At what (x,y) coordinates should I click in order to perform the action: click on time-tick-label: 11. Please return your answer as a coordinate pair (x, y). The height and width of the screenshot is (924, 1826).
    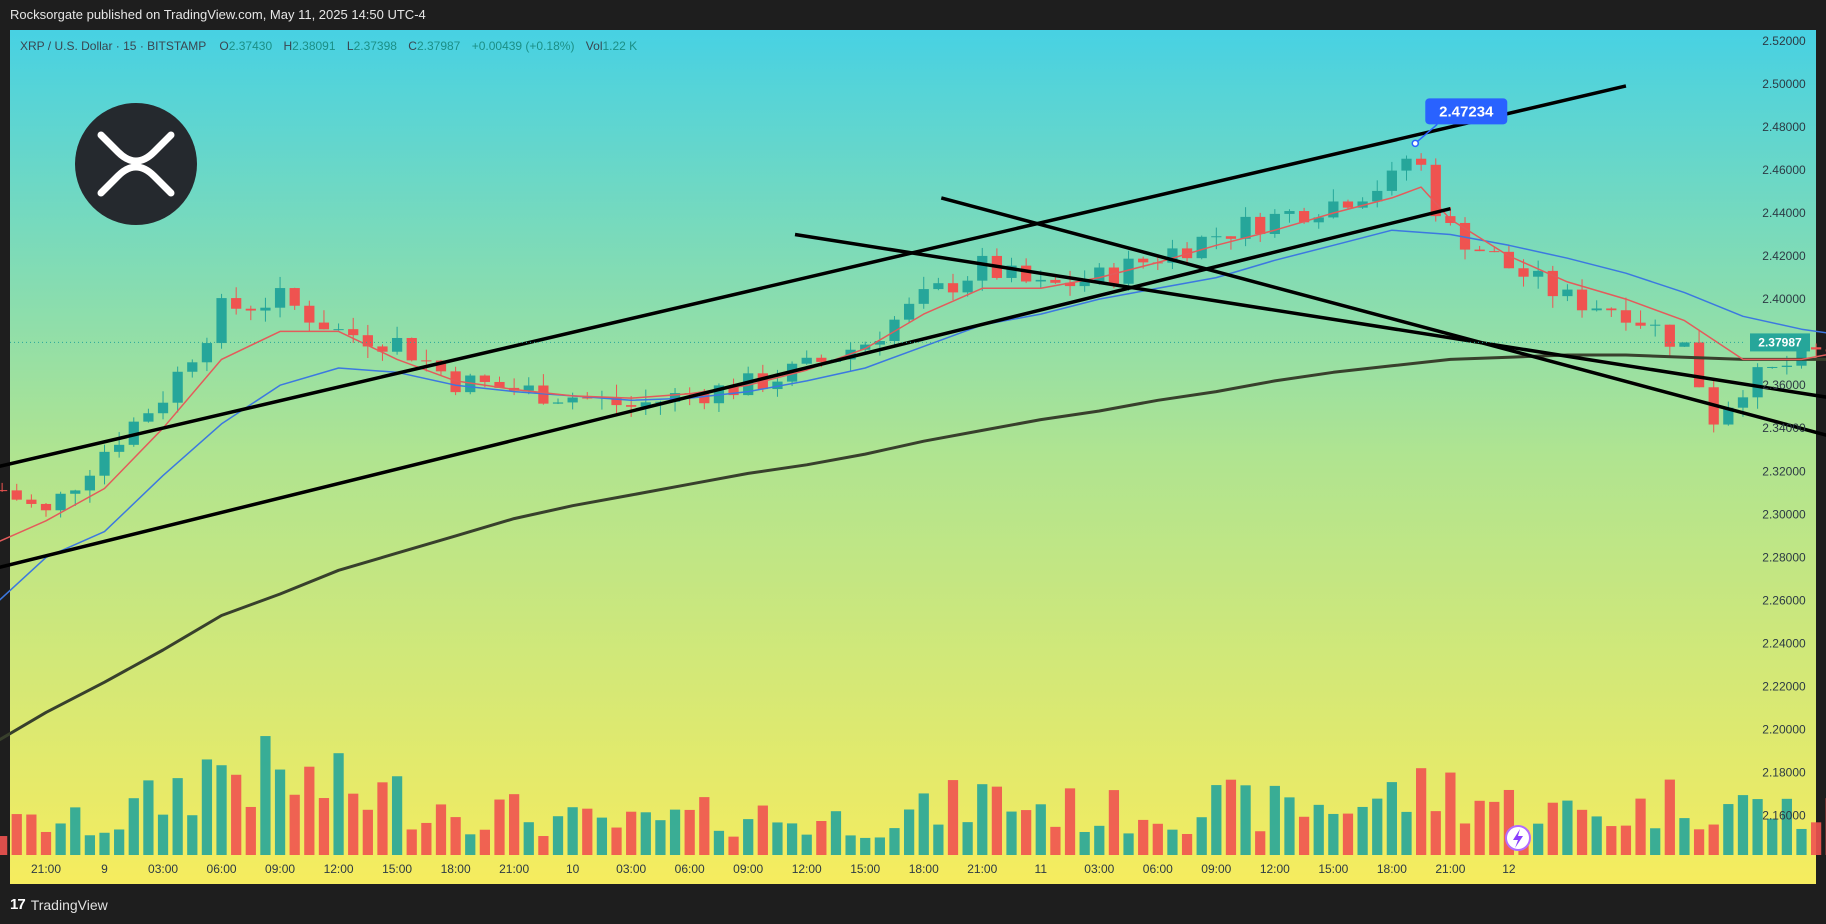
    Looking at the image, I should click on (1041, 869).